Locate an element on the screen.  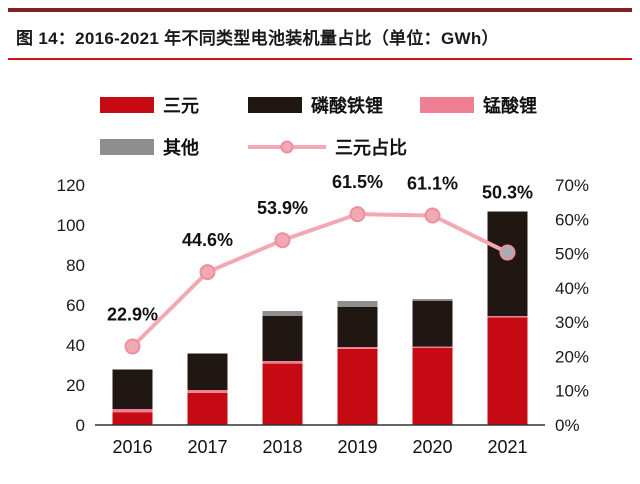
x-axis-label: 2020 is located at coordinates (432, 447).